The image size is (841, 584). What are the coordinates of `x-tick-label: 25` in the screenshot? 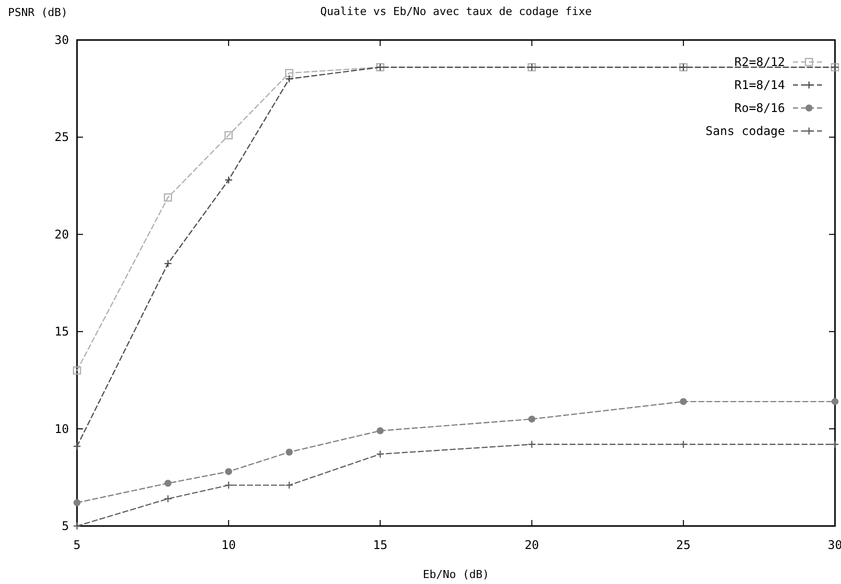 It's located at (683, 545).